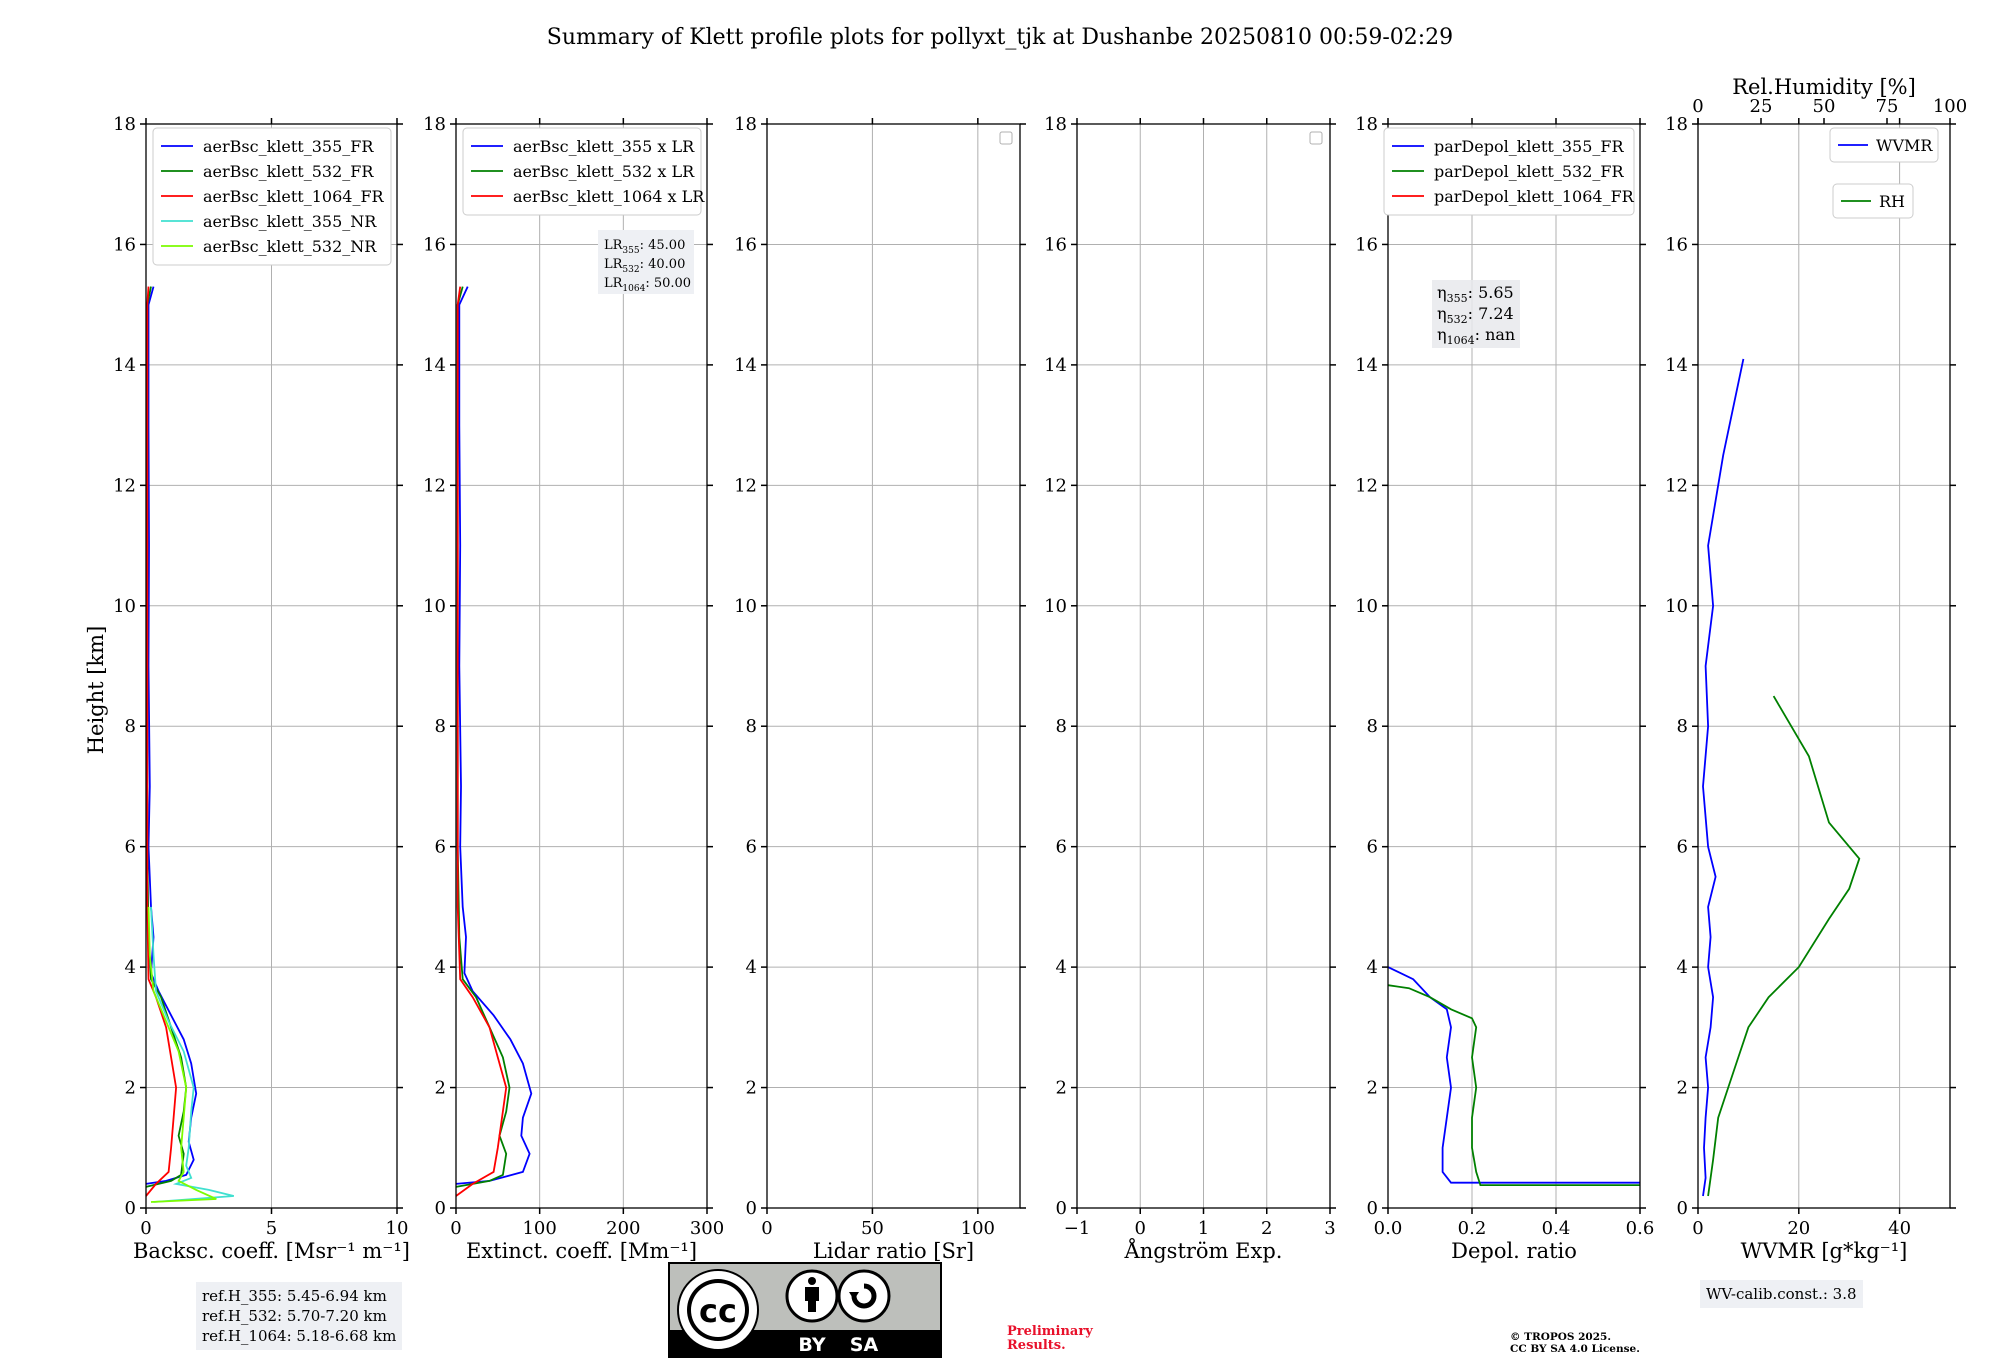  I want to click on series-line-aerBsc_klett_1064 x LR, so click(481, 741).